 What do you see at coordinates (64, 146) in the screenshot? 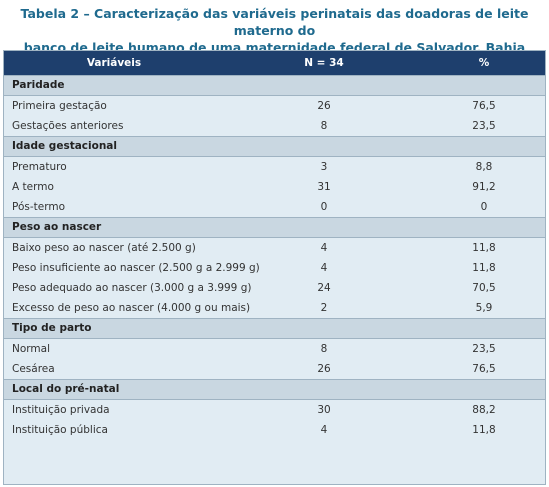
I see `section-label: Idade gestacional` at bounding box center [64, 146].